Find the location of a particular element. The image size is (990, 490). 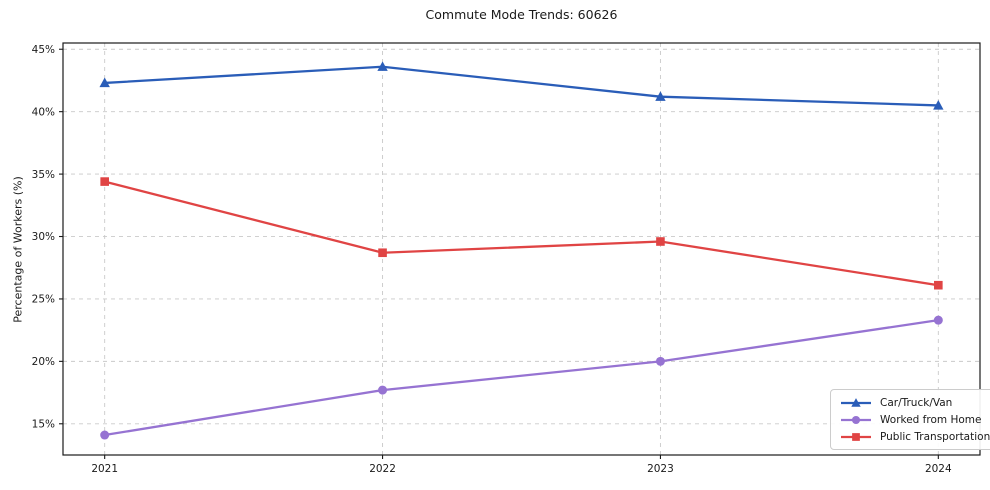

legend-label: Car/Truck/Van is located at coordinates (916, 402).